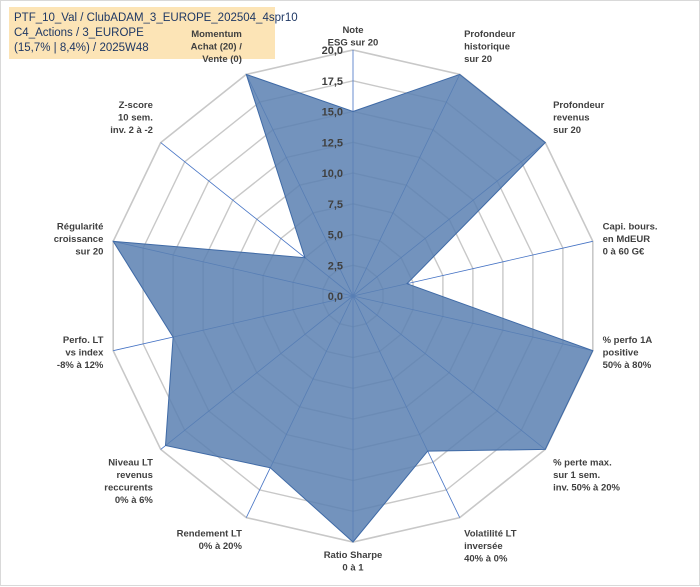  Describe the element at coordinates (332, 143) in the screenshot. I see `tick-label: 12,5` at that location.